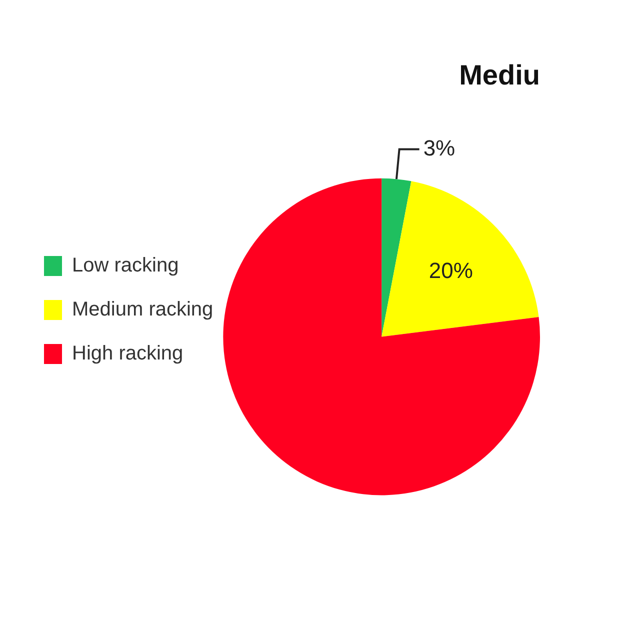 This screenshot has height=620, width=620. Describe the element at coordinates (499, 75) in the screenshot. I see `chart-title: Mediu` at that location.